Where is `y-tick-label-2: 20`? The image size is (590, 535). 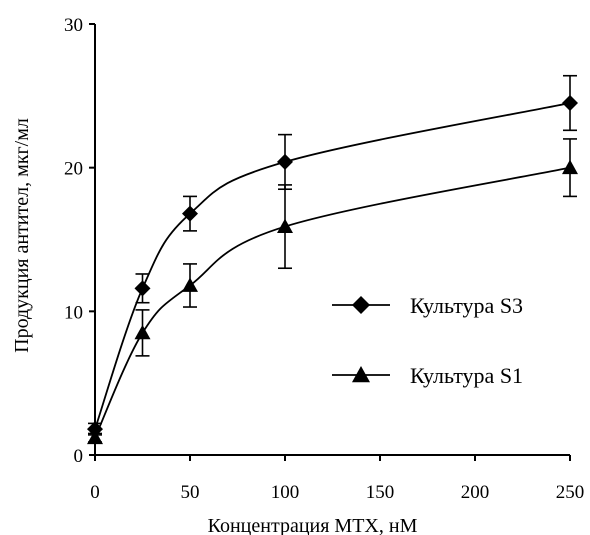
y-tick-label-2: 20 is located at coordinates (73, 169).